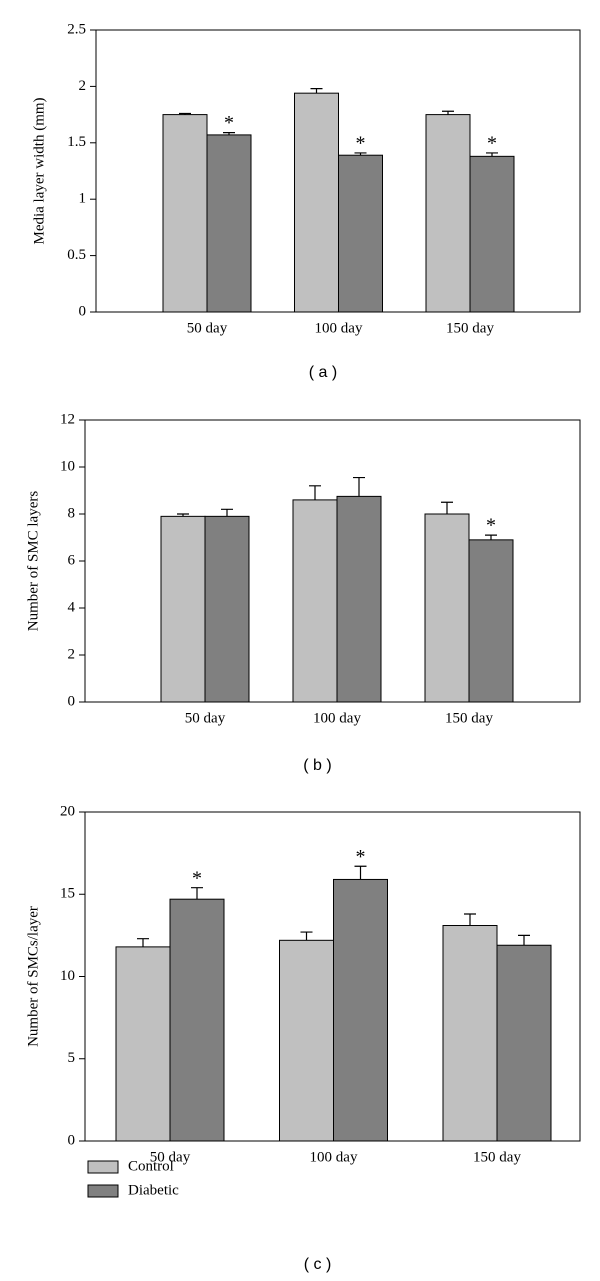  What do you see at coordinates (76, 29) in the screenshot?
I see `y-tick-label: 2.5` at bounding box center [76, 29].